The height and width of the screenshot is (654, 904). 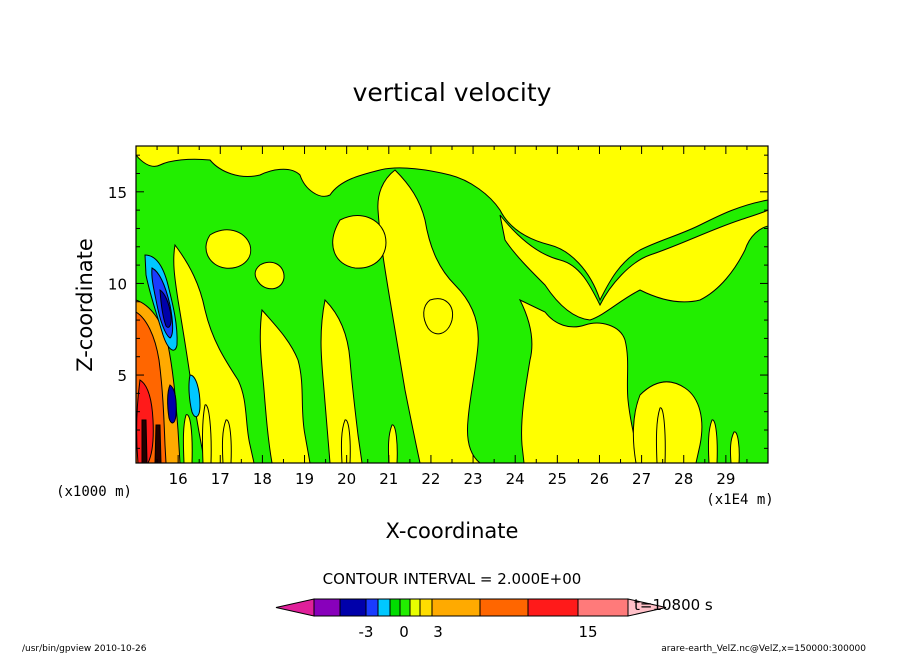 I want to click on cell-navy, so click(x=165, y=308).